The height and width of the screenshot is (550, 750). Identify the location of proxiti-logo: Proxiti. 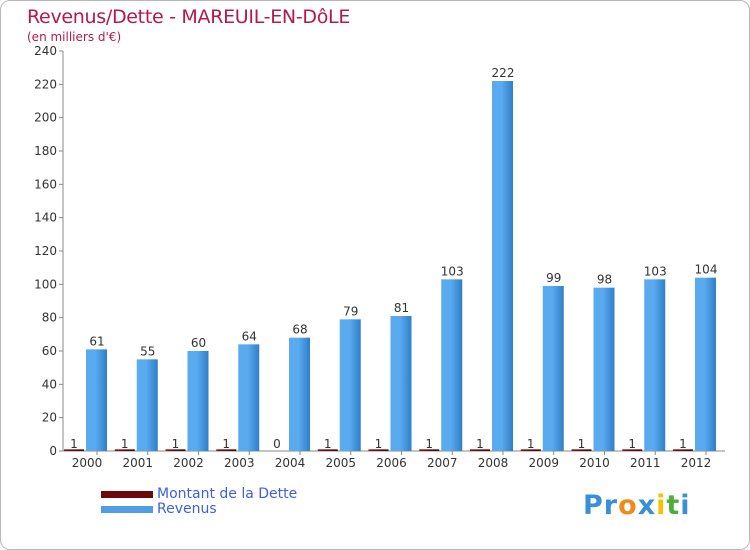
(637, 505).